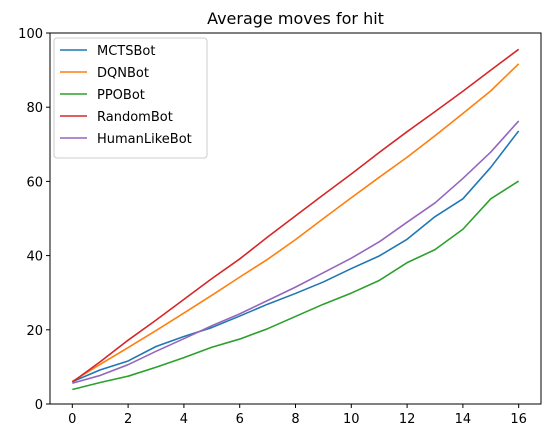  What do you see at coordinates (463, 419) in the screenshot?
I see `x-tick-label: 14` at bounding box center [463, 419].